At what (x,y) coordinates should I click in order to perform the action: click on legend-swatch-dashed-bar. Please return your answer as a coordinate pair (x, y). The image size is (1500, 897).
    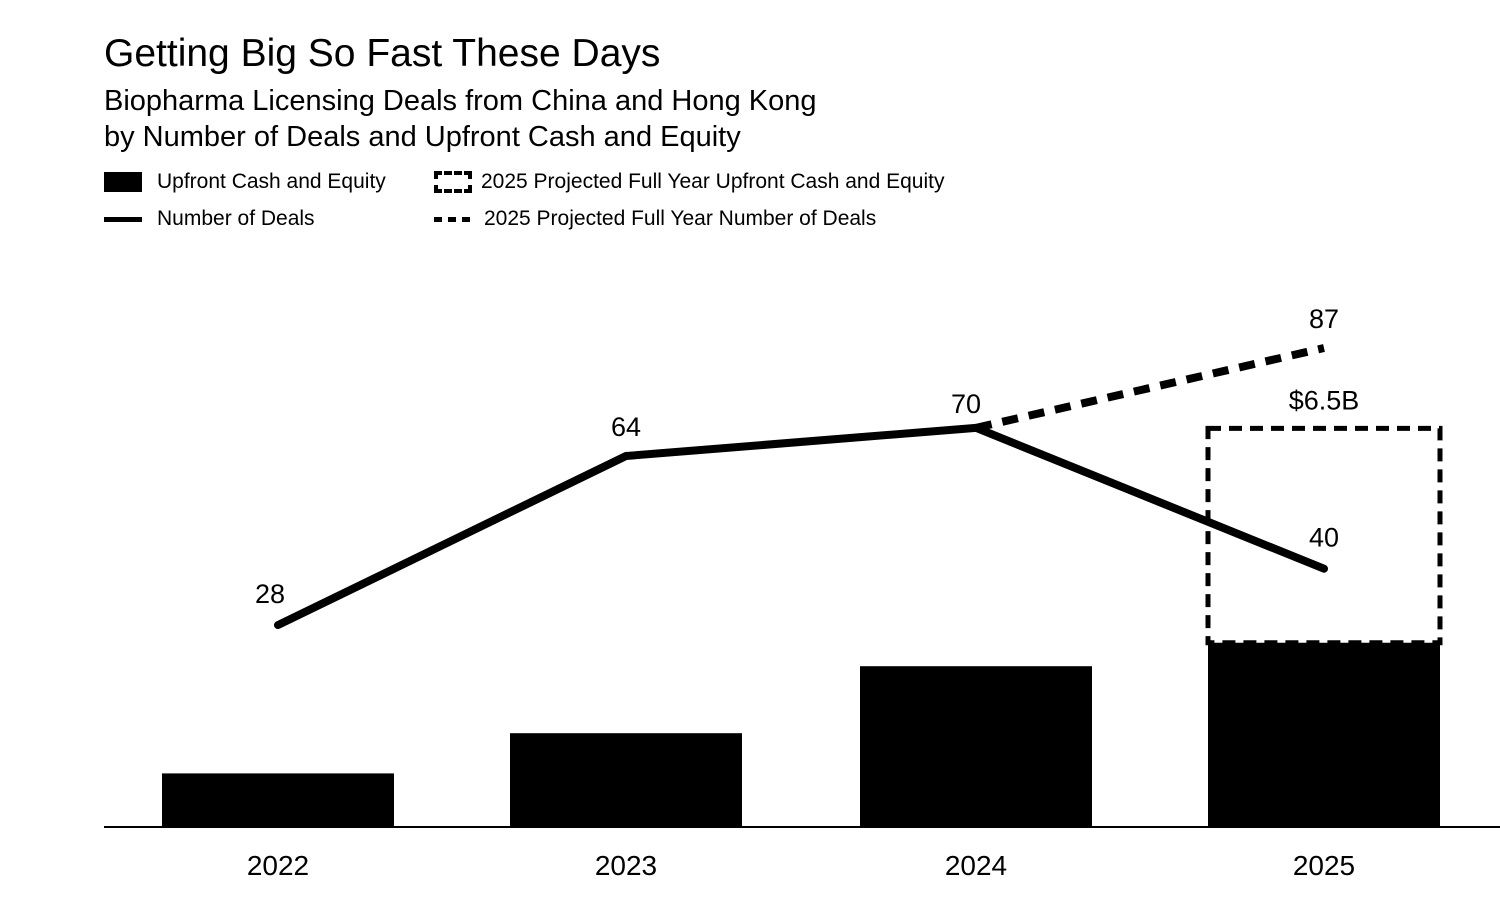
    Looking at the image, I should click on (453, 182).